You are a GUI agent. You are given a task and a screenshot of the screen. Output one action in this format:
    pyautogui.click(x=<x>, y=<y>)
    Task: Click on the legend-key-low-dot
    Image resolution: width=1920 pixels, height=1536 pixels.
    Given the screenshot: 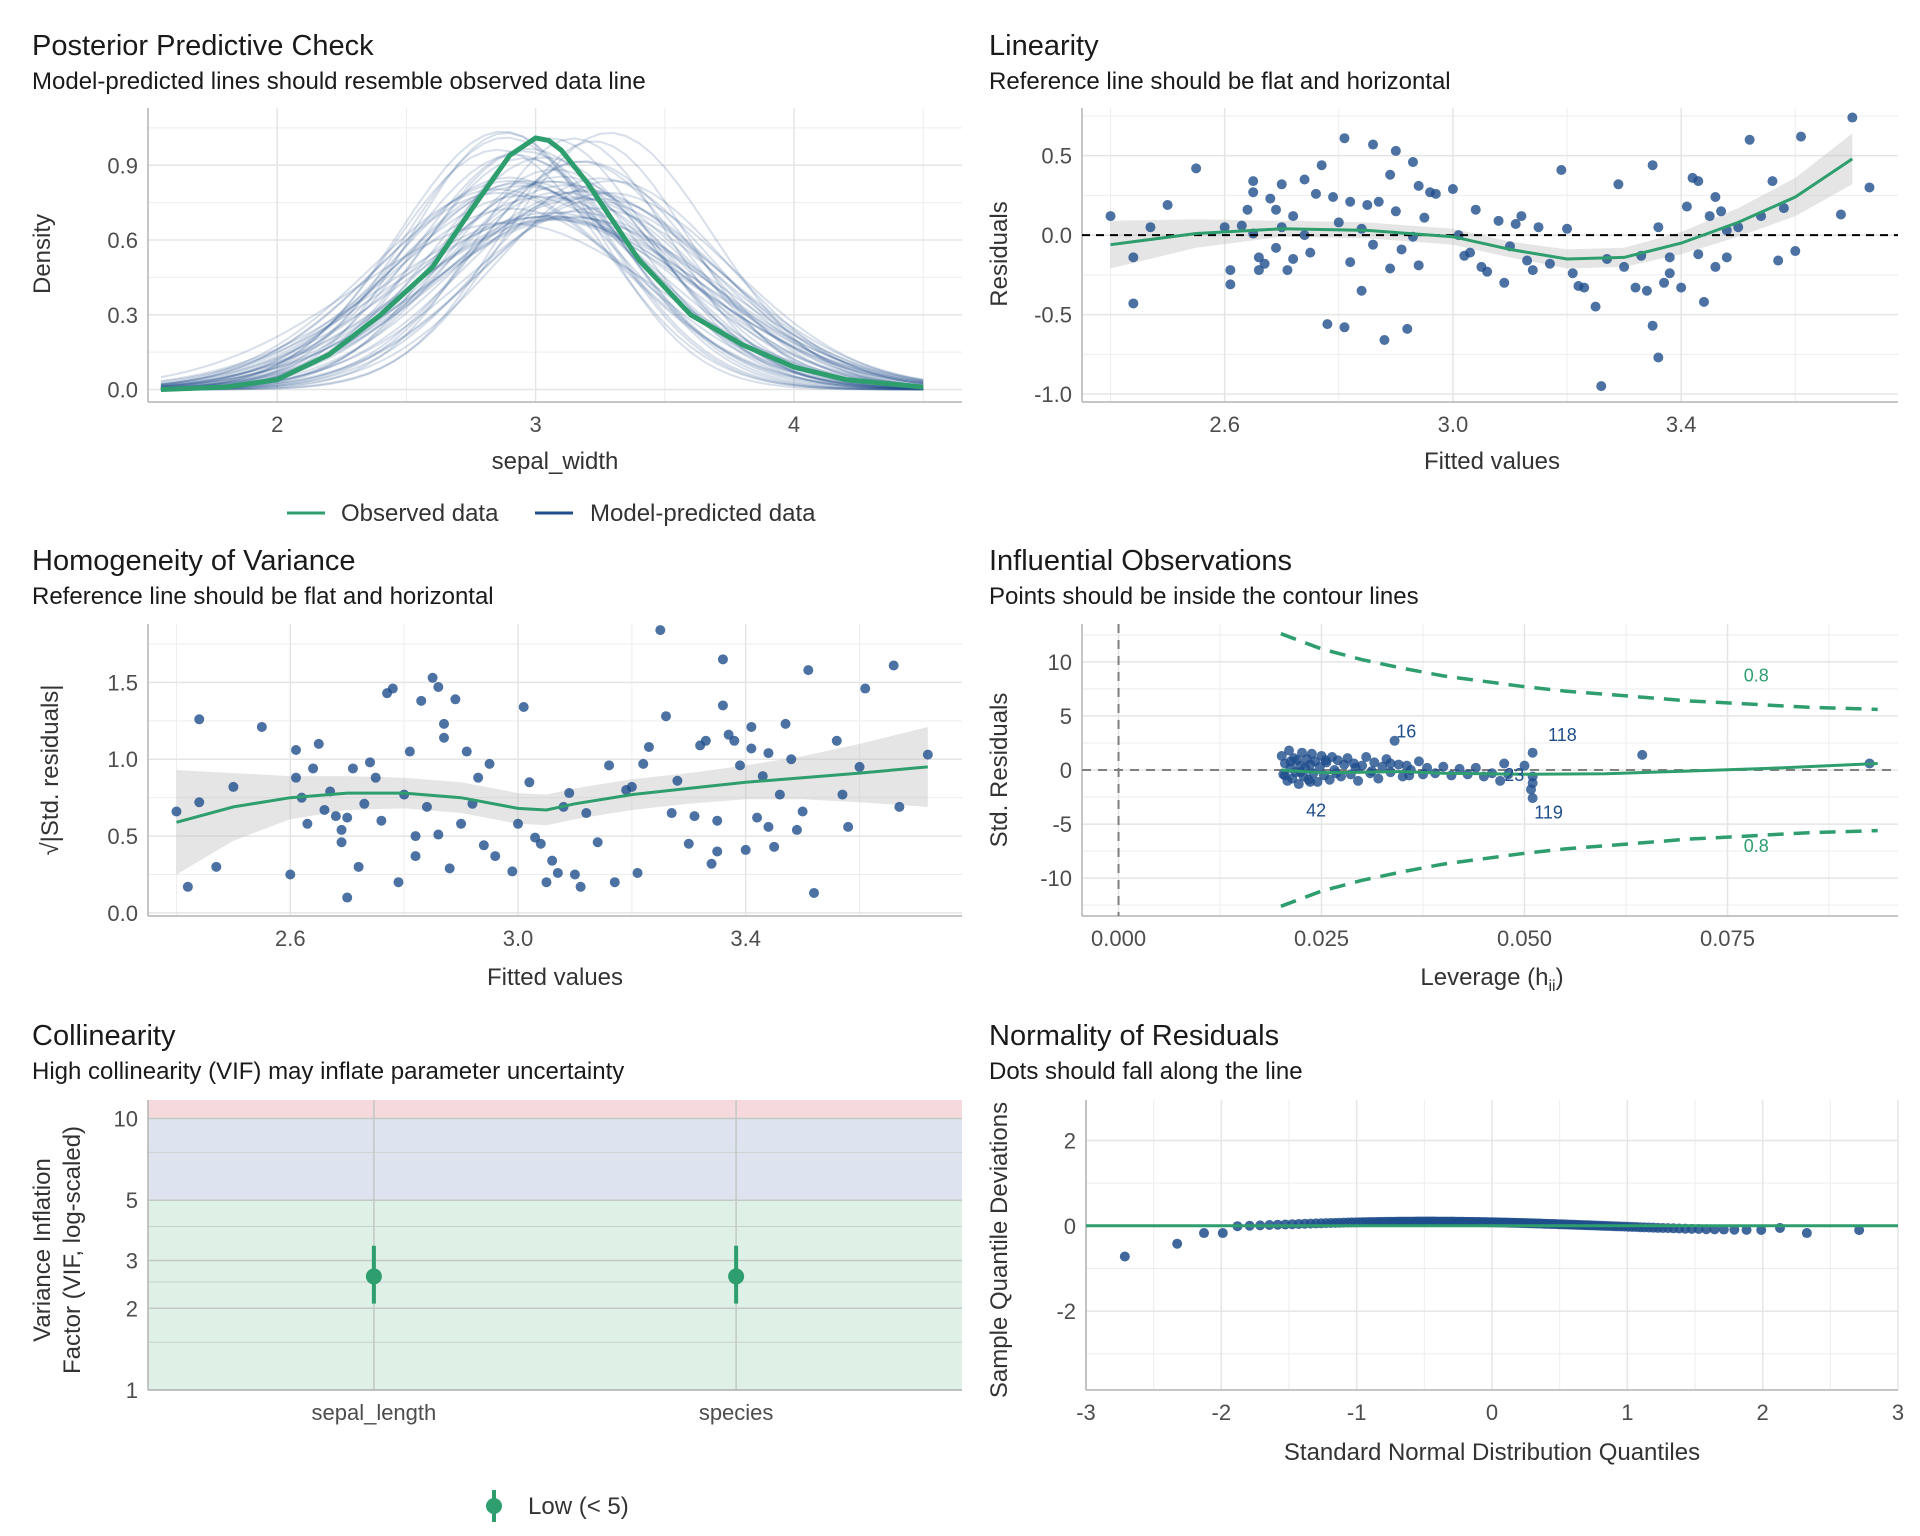 What is the action you would take?
    pyautogui.click(x=494, y=1506)
    